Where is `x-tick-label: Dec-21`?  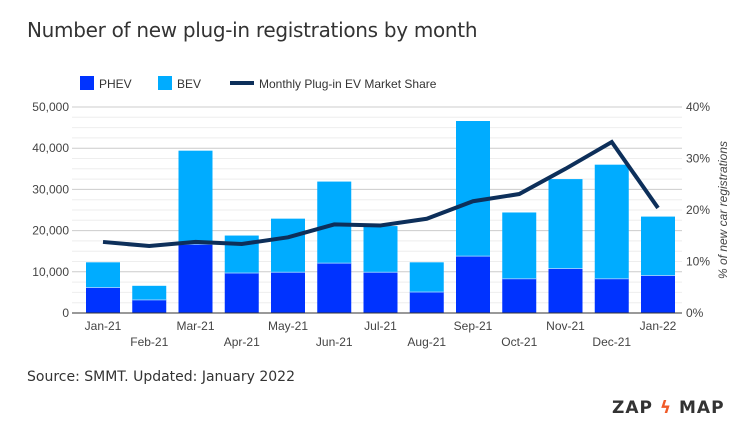 x-tick-label: Dec-21 is located at coordinates (611, 342).